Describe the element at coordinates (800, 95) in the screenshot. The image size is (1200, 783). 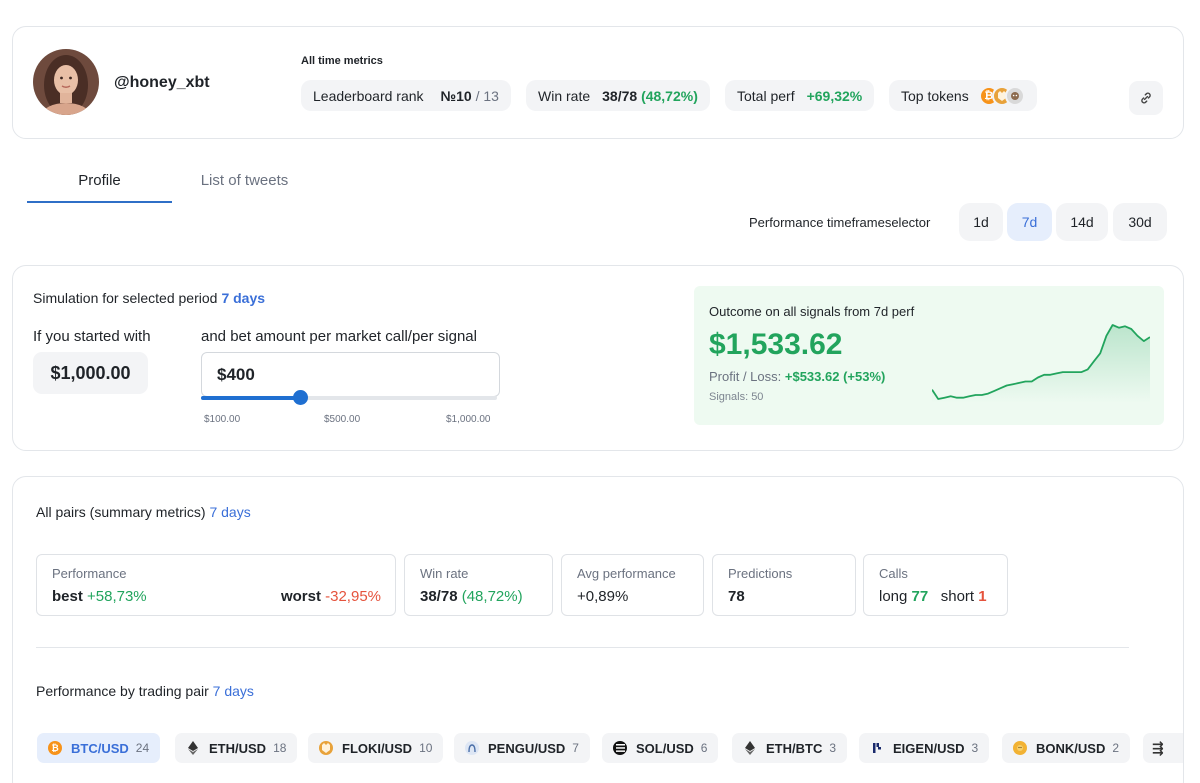
I see `total-perf-pill: Total perf +69,32%` at that location.